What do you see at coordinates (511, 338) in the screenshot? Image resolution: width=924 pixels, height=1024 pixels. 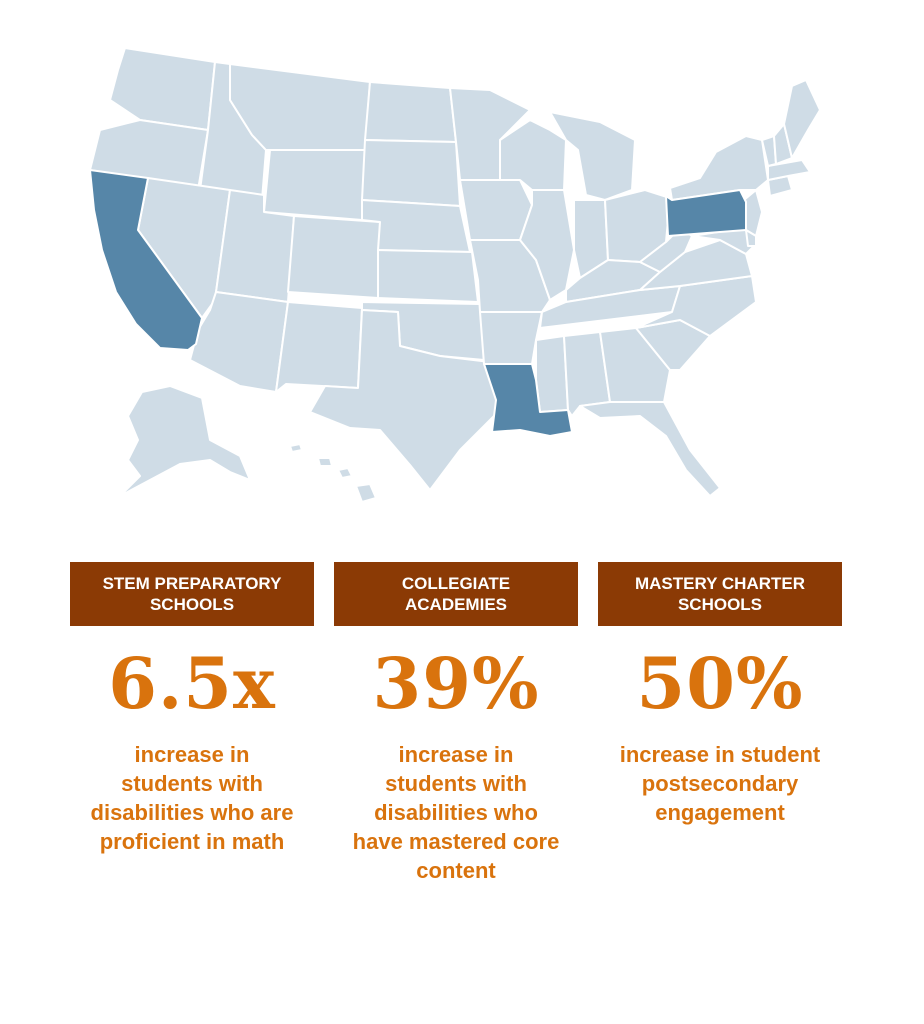 I see `state-arkansas` at bounding box center [511, 338].